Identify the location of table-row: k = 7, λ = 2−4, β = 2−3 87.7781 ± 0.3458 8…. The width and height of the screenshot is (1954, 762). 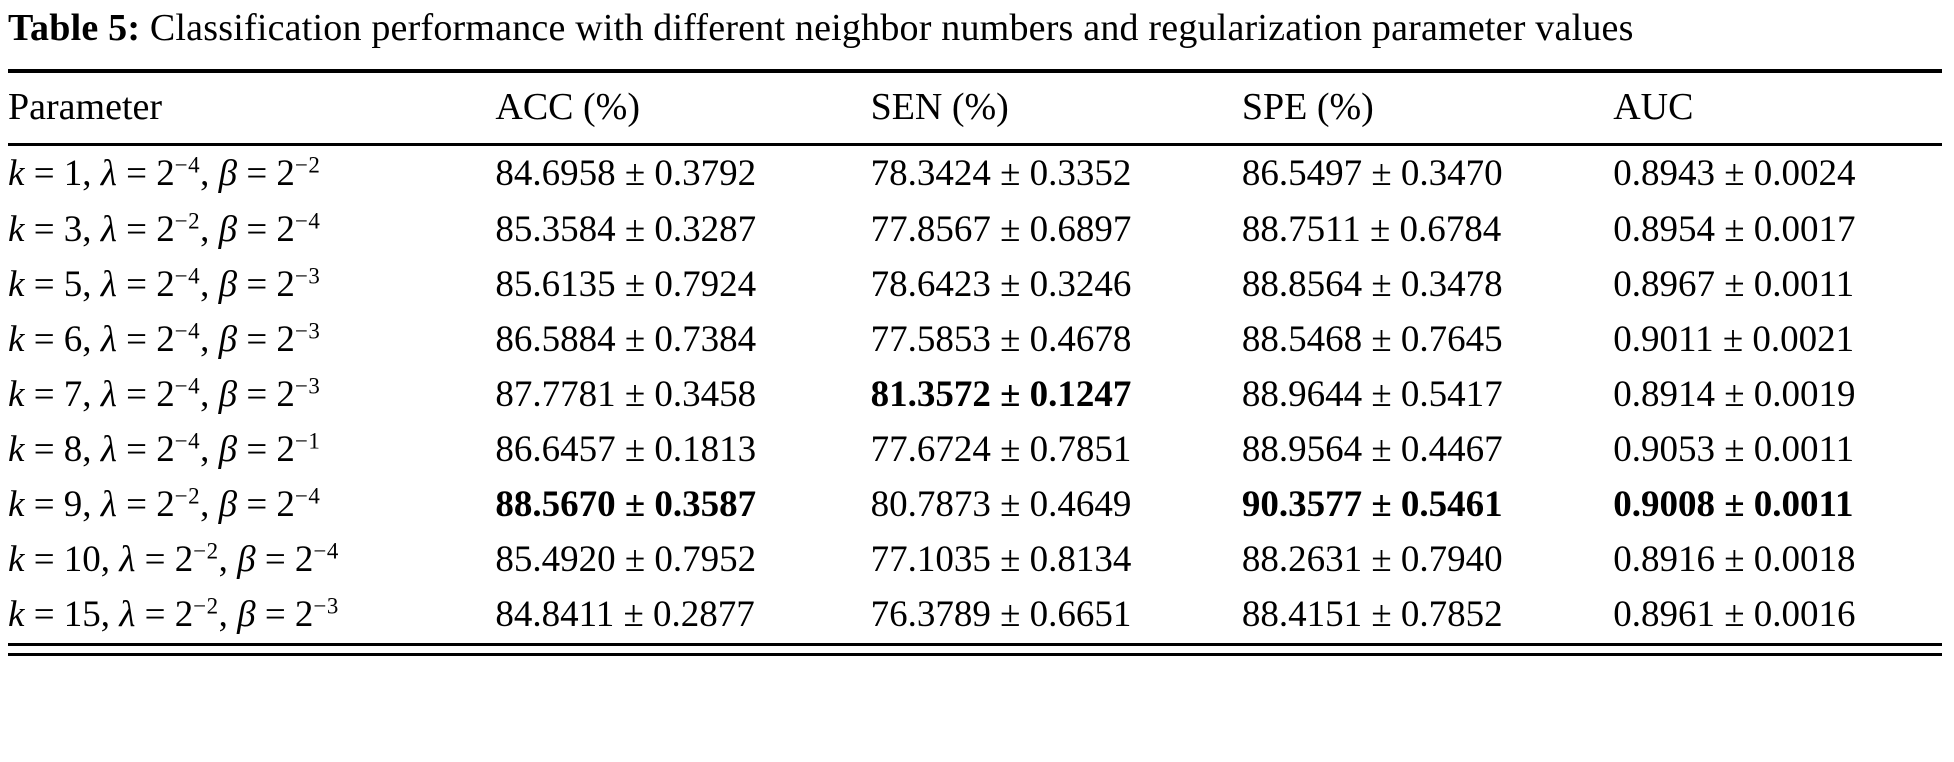
(975, 394).